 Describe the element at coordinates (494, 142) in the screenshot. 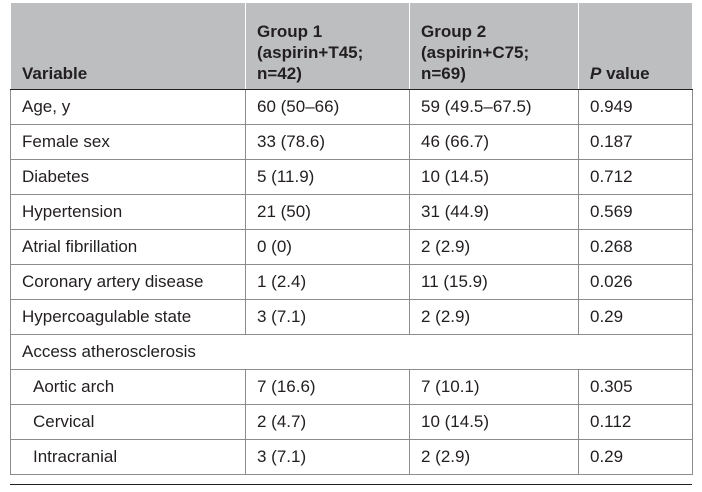

I see `group-2-cell: 46 (66.7)` at that location.